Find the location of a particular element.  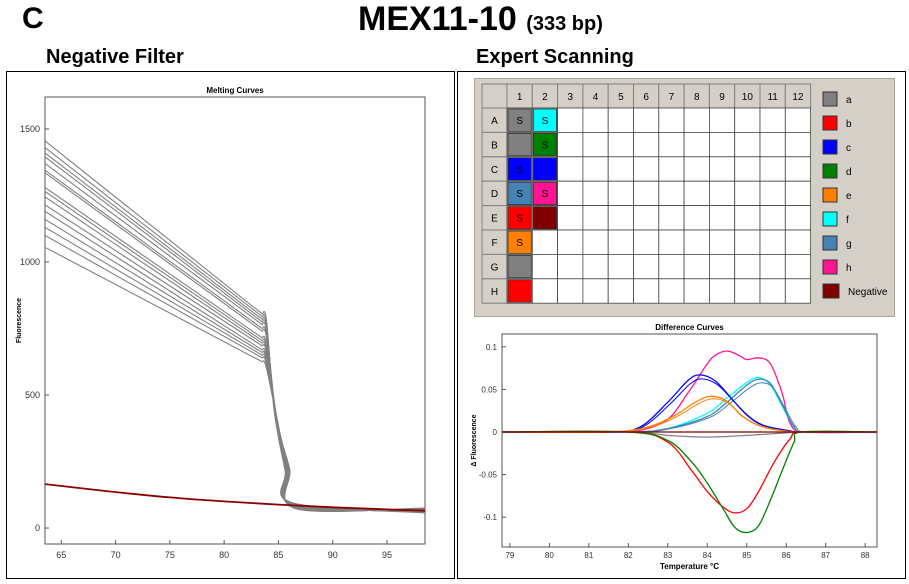

diff-x-tick-label: 84 is located at coordinates (707, 555).